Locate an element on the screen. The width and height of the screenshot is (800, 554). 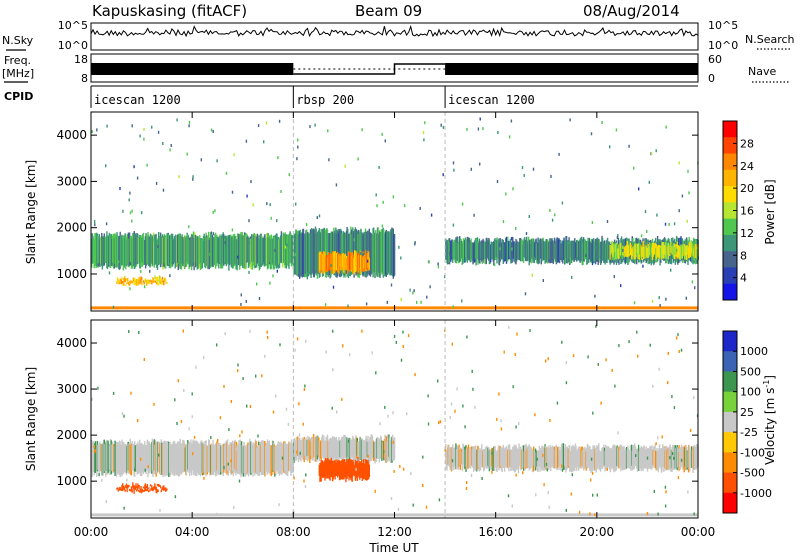
nave-label: Nave is located at coordinates (762, 71).